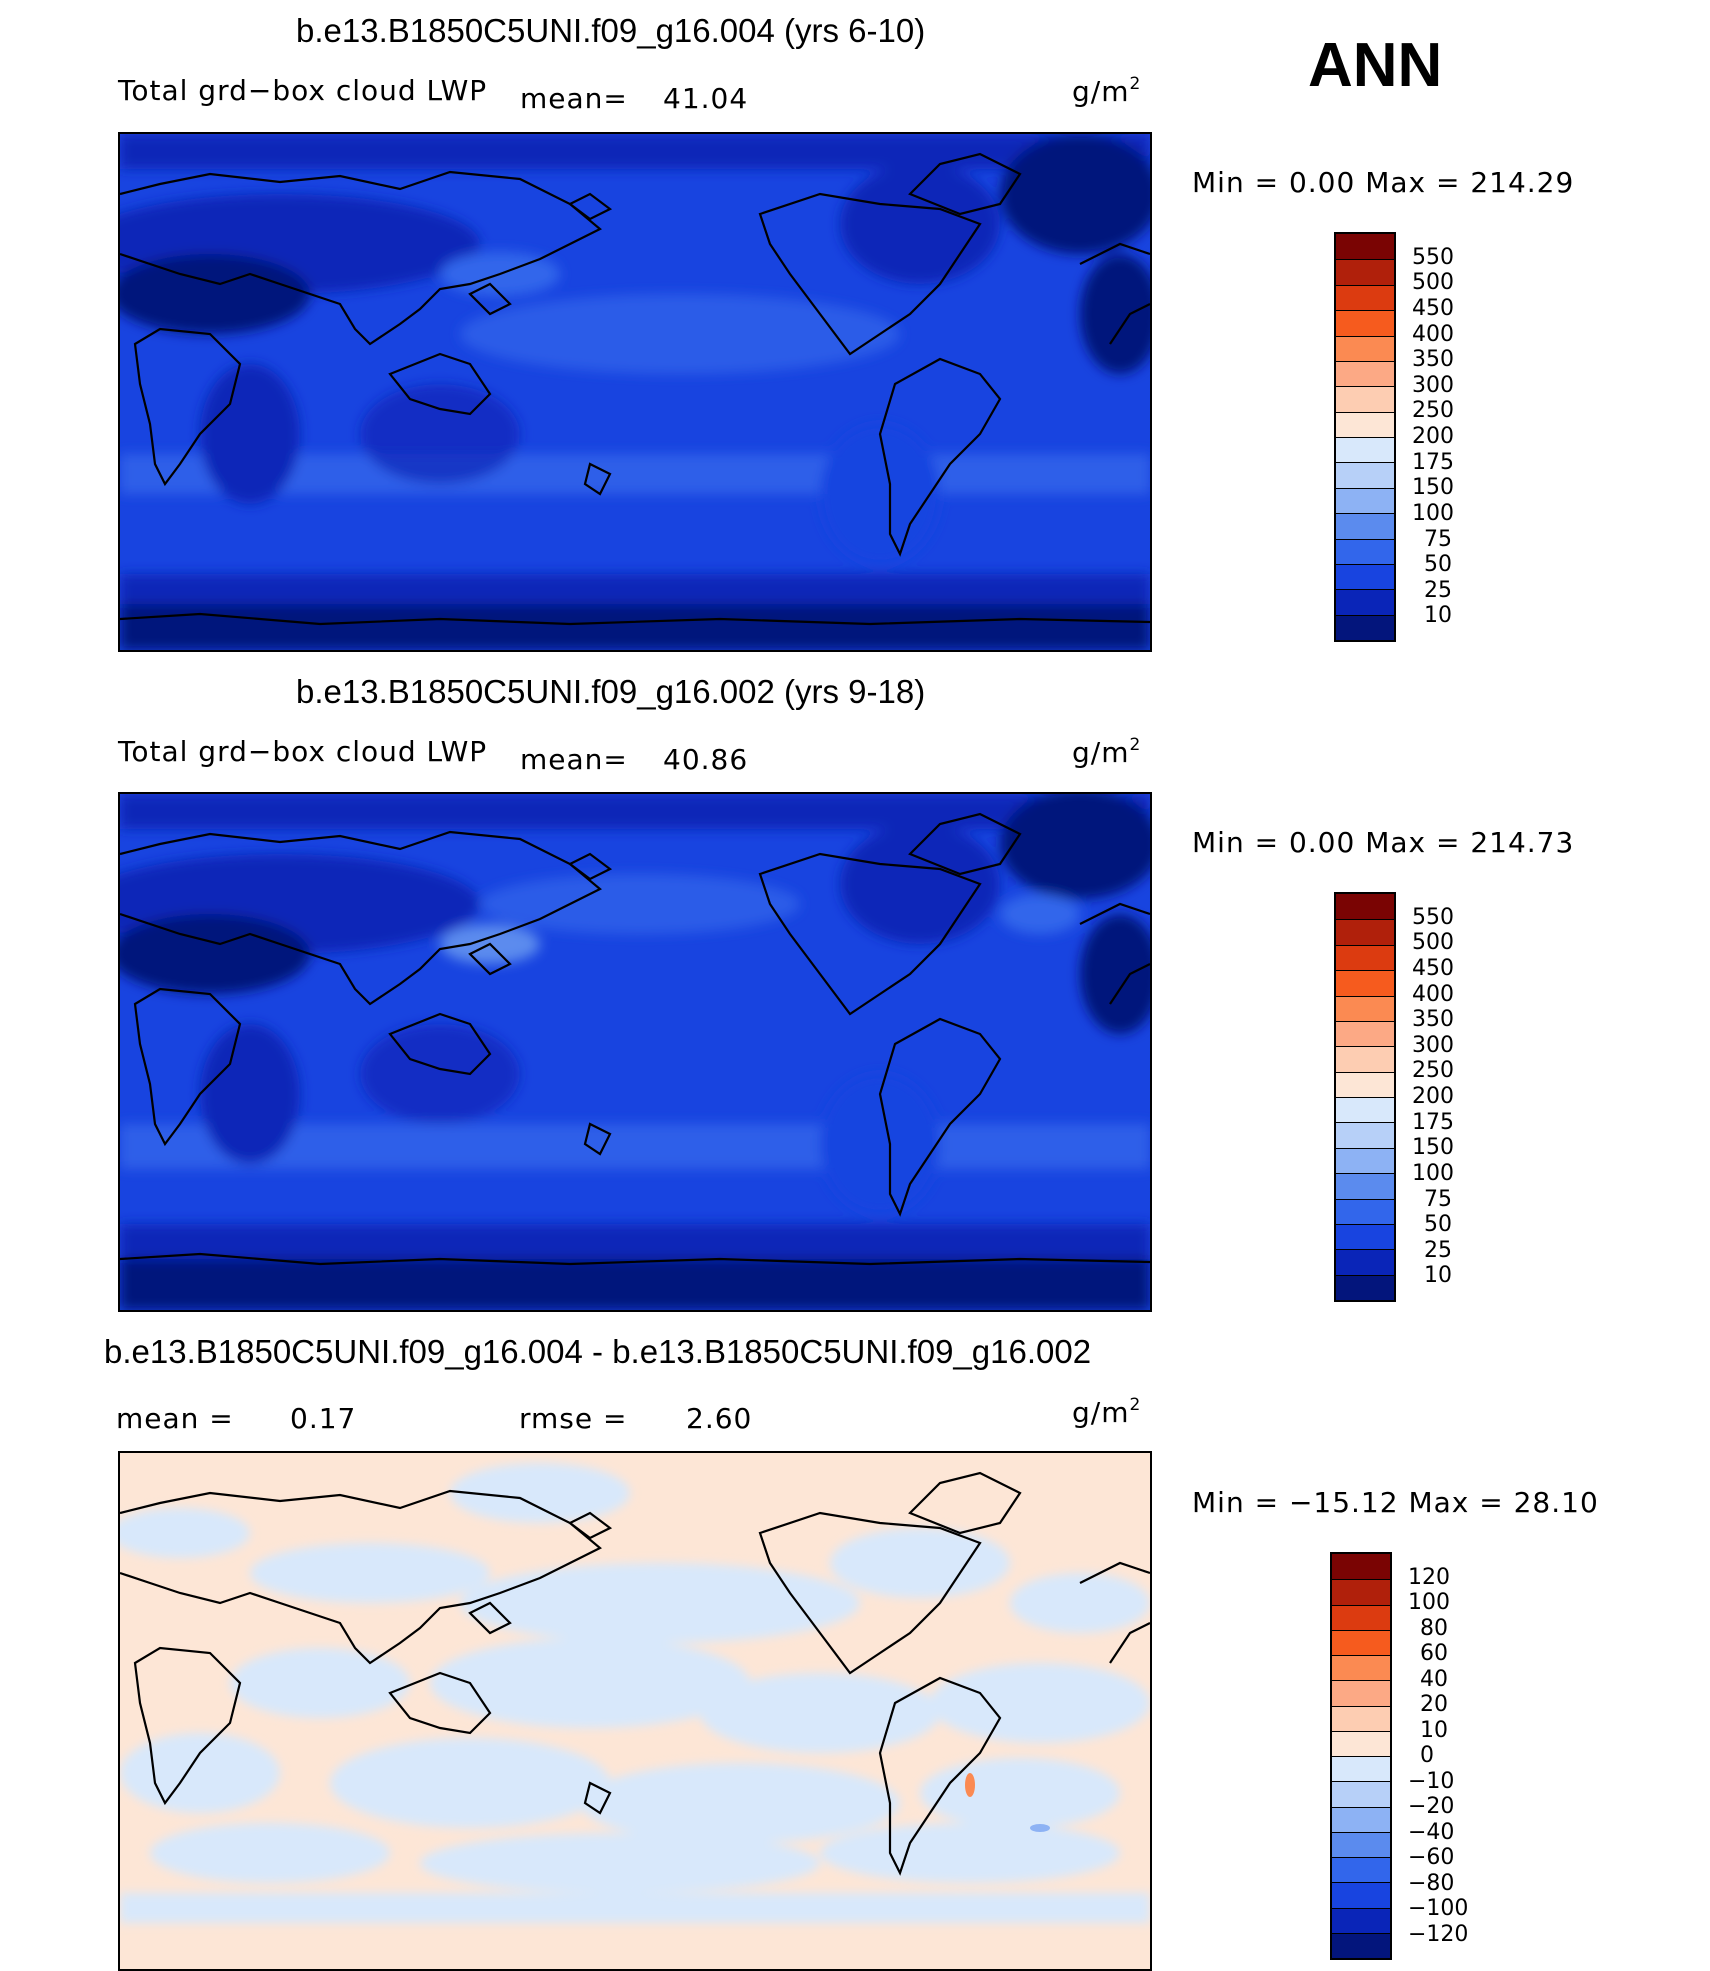 Image resolution: width=1710 pixels, height=1971 pixels. I want to click on panel1-colorbar, so click(1365, 437).